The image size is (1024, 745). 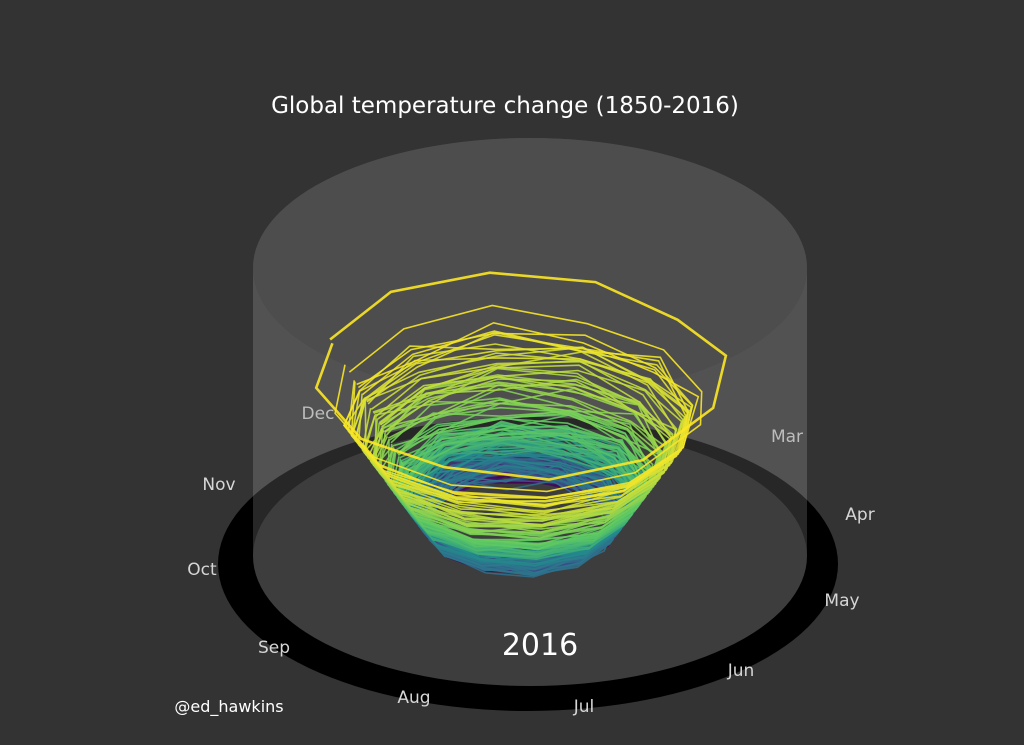 I want to click on month-label-apr: Apr, so click(x=859, y=515).